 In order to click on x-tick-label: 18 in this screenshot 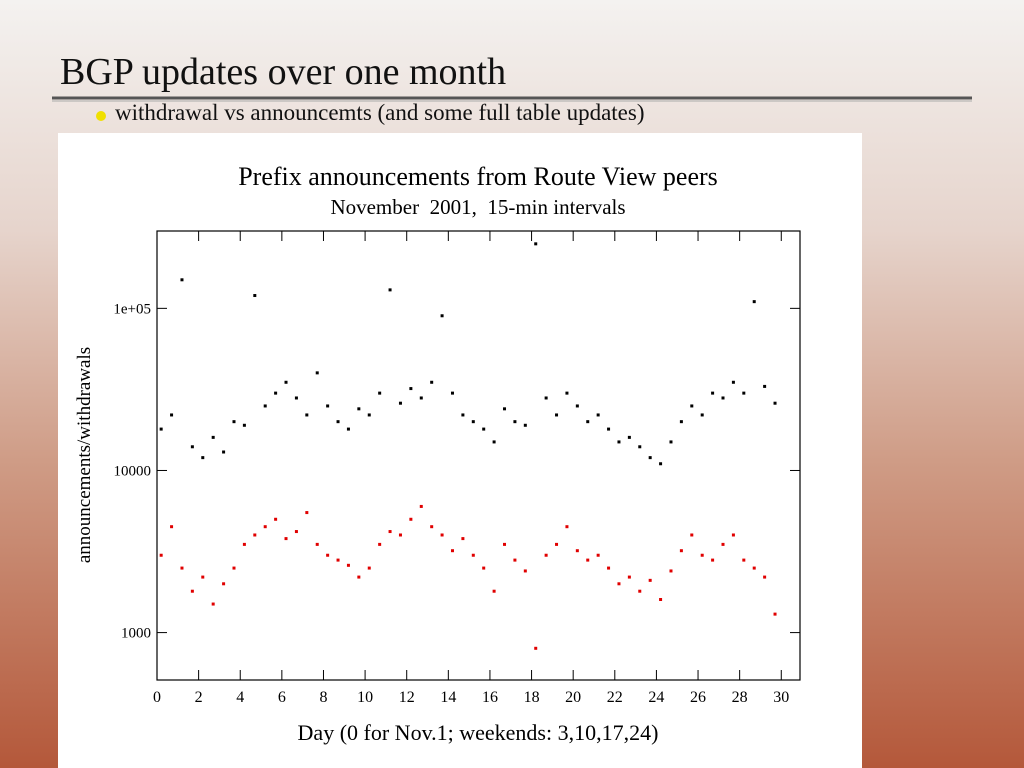, I will do `click(532, 697)`.